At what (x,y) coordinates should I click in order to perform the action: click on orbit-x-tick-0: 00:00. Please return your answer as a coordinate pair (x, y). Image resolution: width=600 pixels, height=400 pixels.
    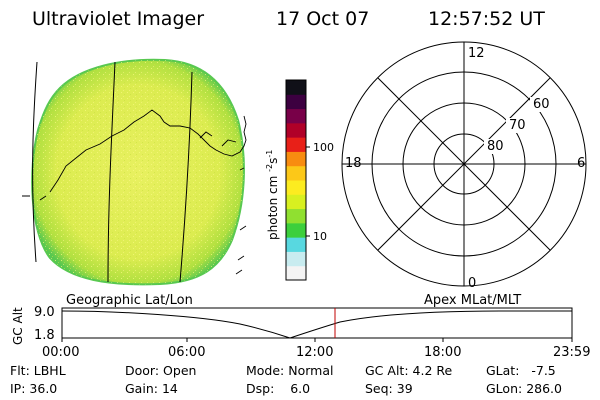
    Looking at the image, I should click on (61, 352).